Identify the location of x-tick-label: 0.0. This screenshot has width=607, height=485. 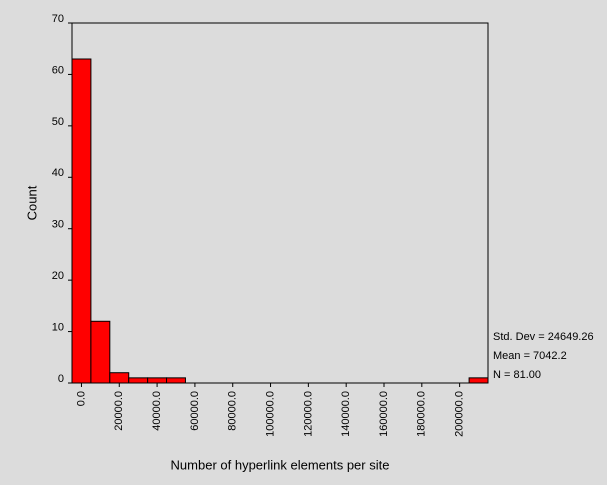
(81, 398).